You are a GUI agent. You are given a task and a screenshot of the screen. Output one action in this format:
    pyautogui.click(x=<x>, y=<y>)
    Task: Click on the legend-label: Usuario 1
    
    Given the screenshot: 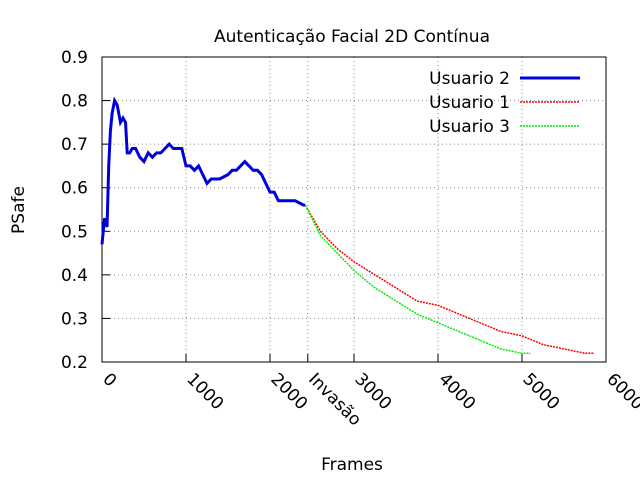 What is the action you would take?
    pyautogui.click(x=469, y=103)
    